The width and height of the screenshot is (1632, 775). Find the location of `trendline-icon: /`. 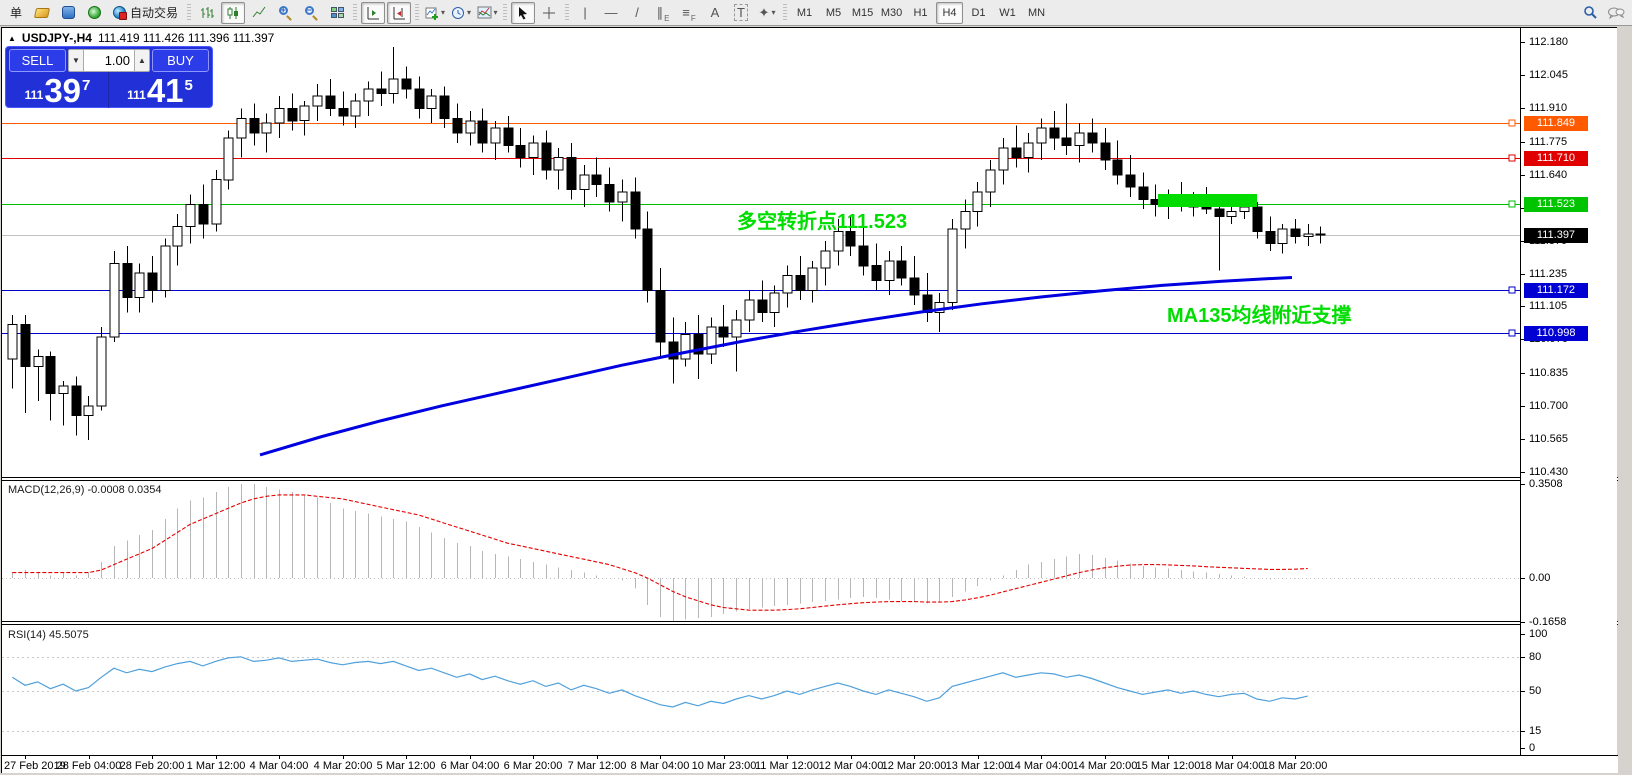

trendline-icon: / is located at coordinates (637, 12).